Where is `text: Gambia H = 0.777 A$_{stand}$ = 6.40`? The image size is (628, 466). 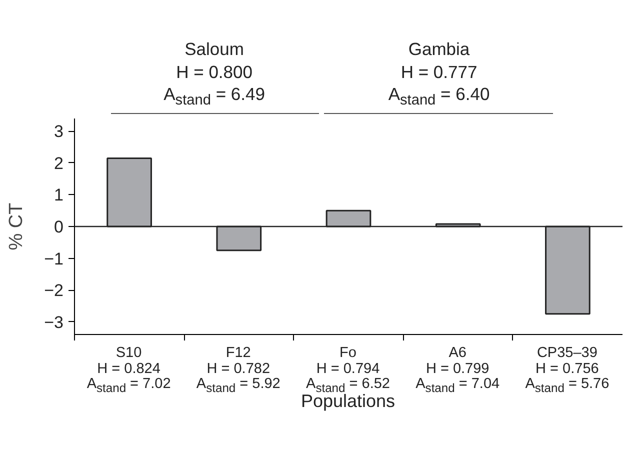 text: Gambia H = 0.777 A$_{stand}$ = 6.40 is located at coordinates (439, 74).